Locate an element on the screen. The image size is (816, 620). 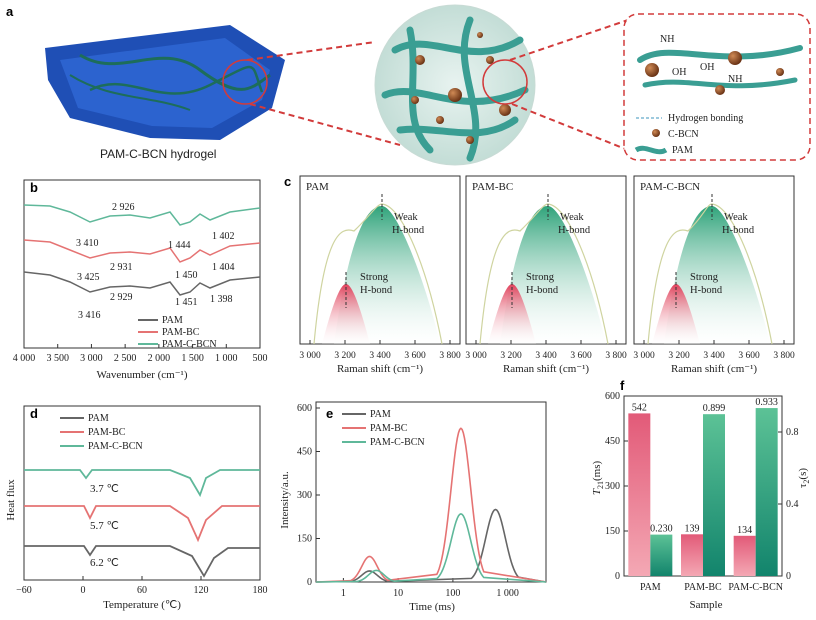
dsc-legend: PAM PAM-BC PAM-C-BCN is located at coordinates (101, 432).